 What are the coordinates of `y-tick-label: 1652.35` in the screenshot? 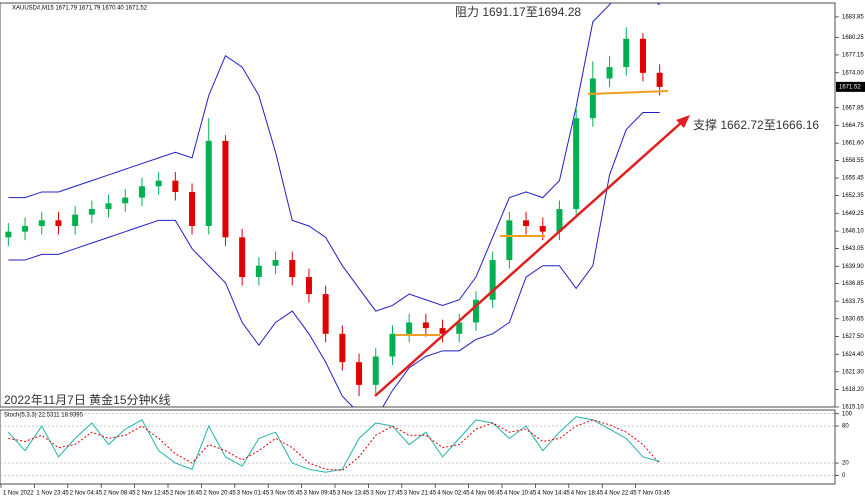 It's located at (853, 196).